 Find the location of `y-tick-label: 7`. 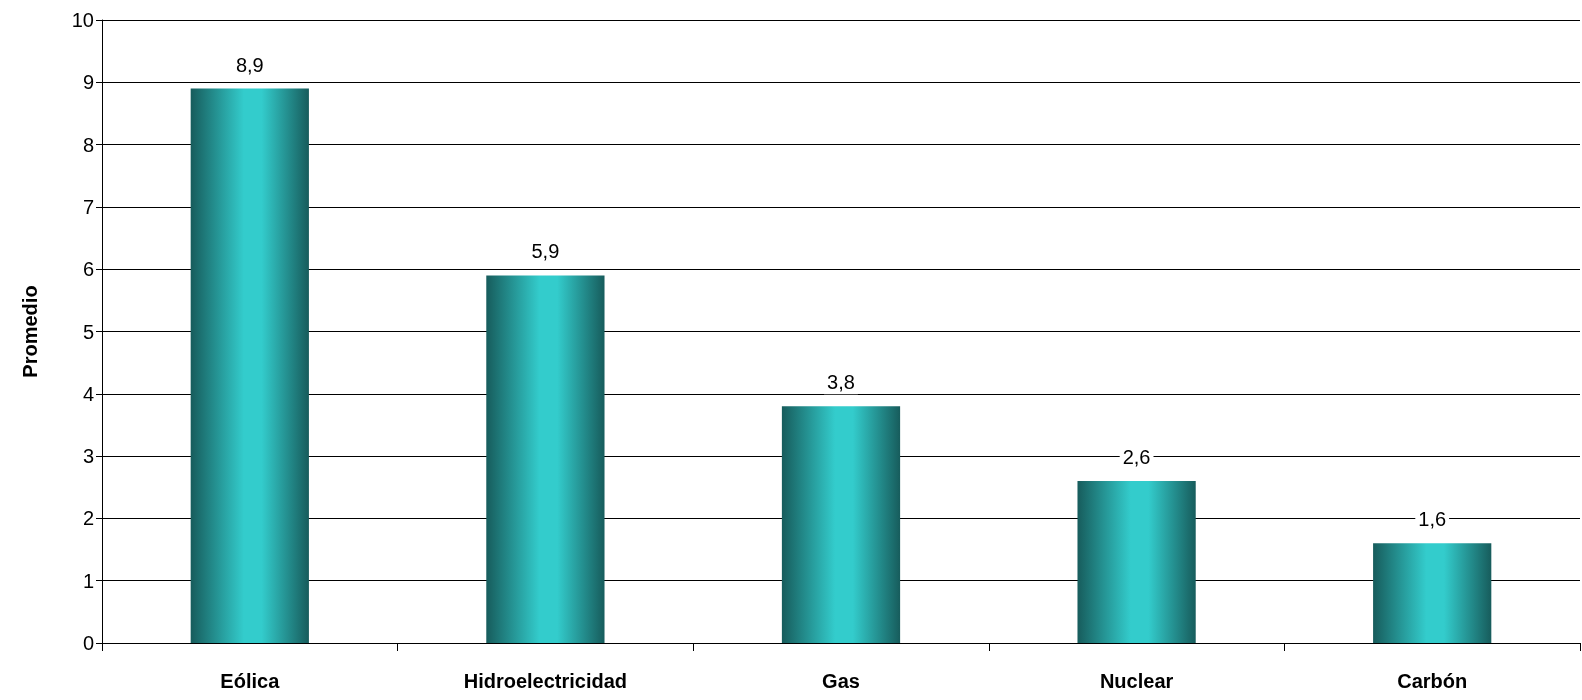

y-tick-label: 7 is located at coordinates (88, 206).